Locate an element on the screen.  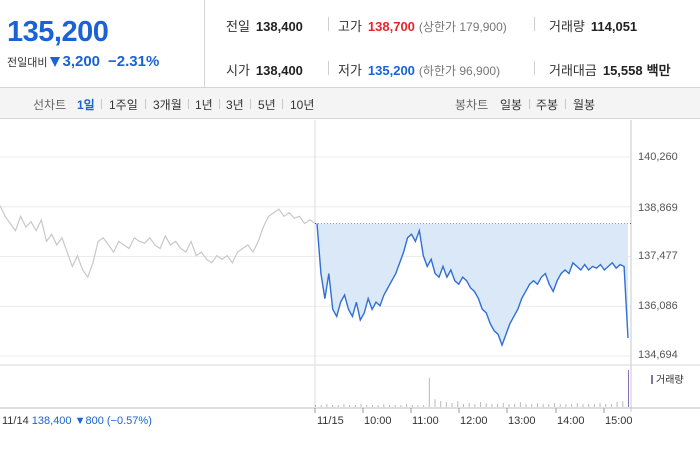
low-label: 저가 is located at coordinates (350, 70).